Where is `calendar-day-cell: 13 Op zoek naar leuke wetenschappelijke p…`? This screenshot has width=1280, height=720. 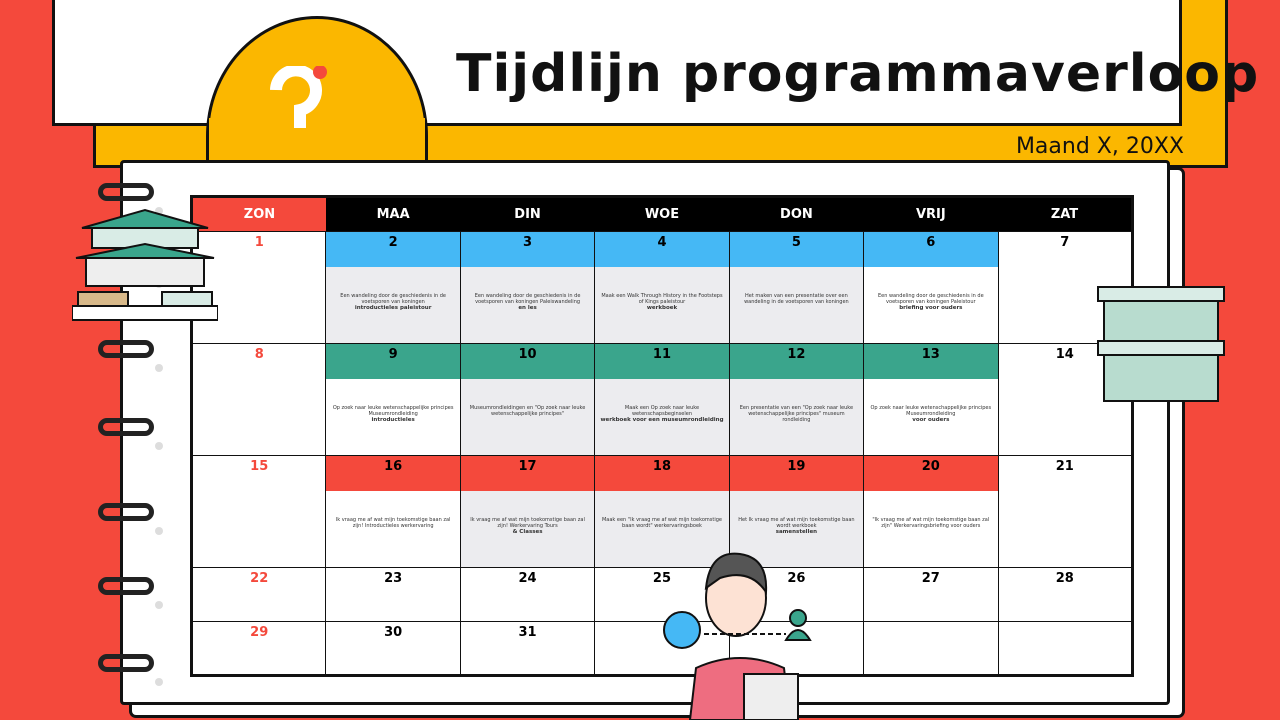 calendar-day-cell: 13 Op zoek naar leuke wetenschappelijke p… is located at coordinates (931, 399).